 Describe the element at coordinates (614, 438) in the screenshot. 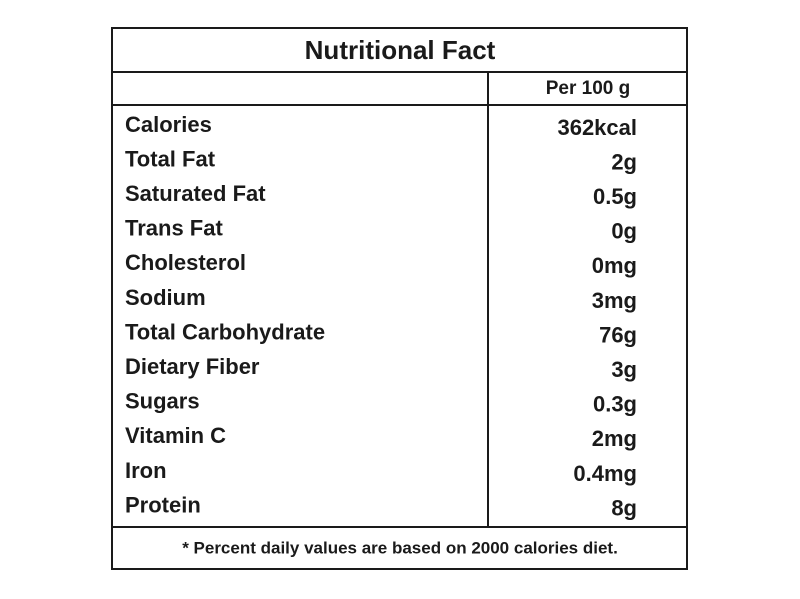

I see `nutrient-value: 2mg` at that location.